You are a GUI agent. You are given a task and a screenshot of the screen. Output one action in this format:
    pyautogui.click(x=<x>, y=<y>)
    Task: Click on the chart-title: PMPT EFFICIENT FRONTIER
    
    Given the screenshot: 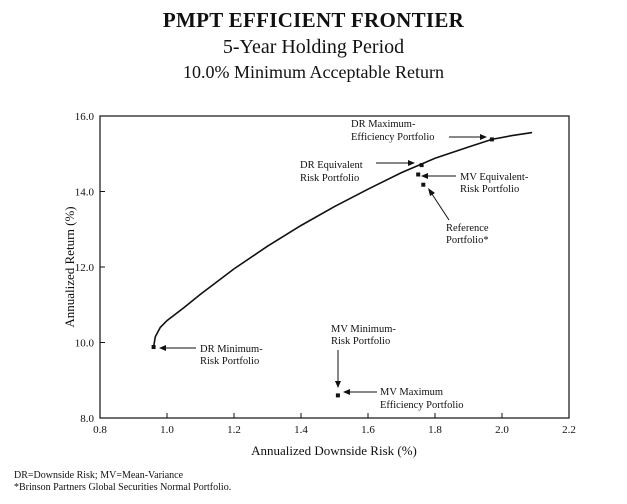 What is the action you would take?
    pyautogui.click(x=313, y=20)
    